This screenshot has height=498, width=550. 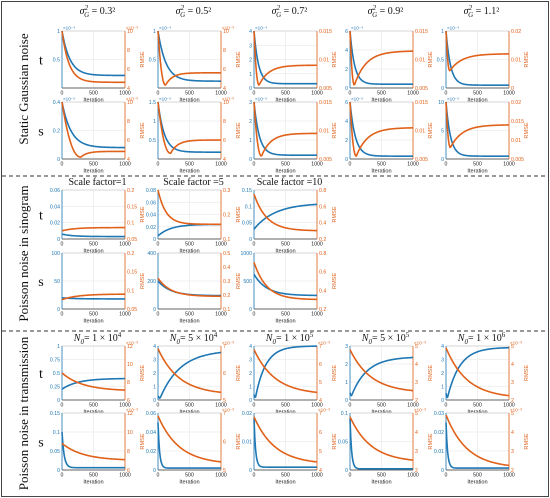 I want to click on column-title: σ2 G = 0.7², so click(x=290, y=11).